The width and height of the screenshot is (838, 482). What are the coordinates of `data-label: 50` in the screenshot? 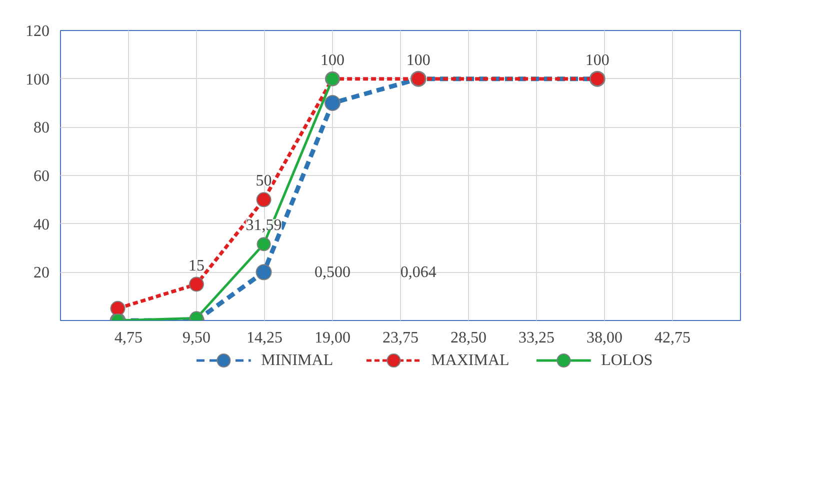 It's located at (264, 181).